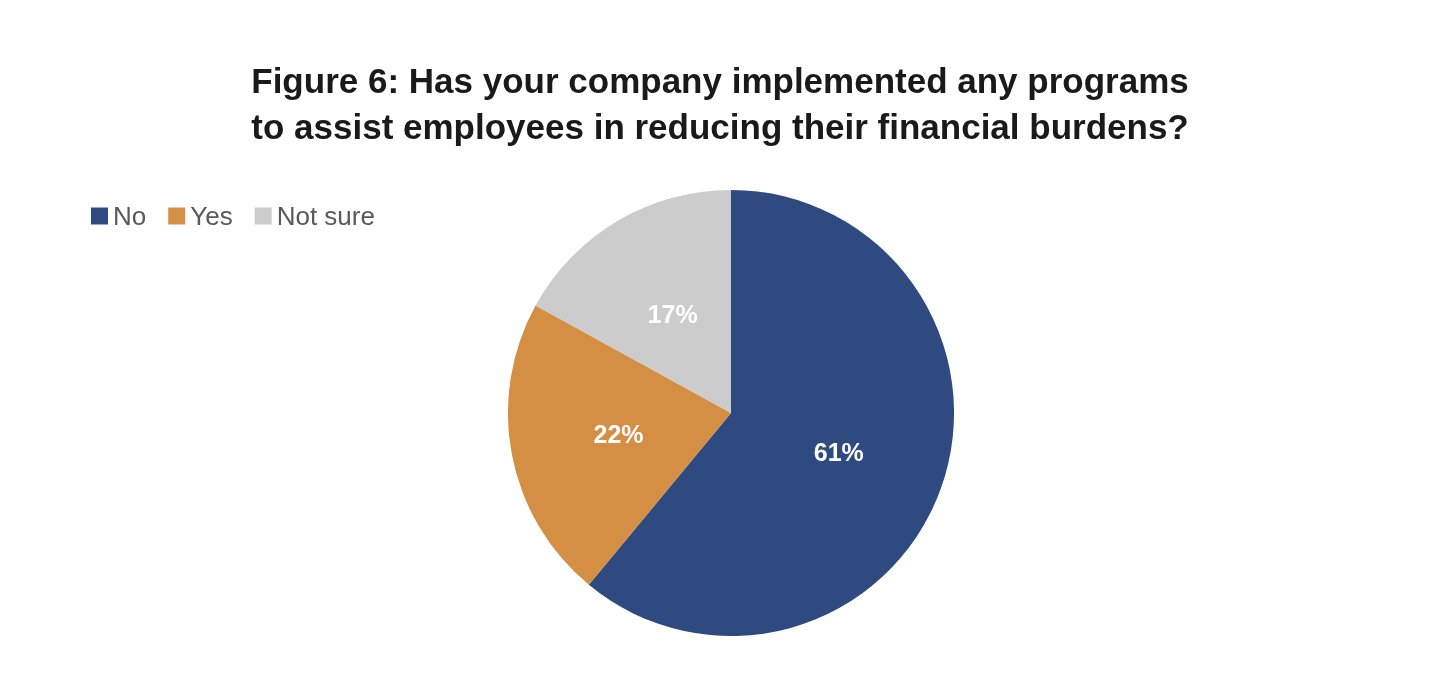 The image size is (1440, 697). I want to click on data-label: 22%, so click(618, 434).